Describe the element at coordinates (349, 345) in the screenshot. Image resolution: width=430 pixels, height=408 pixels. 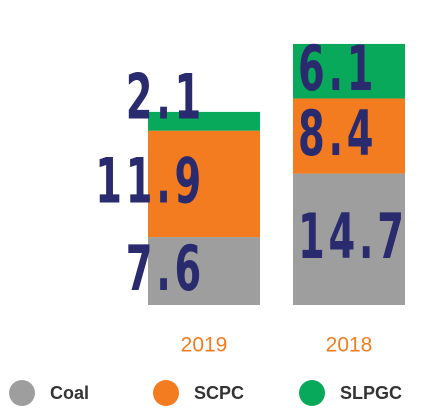
I see `category-label: 2018` at that location.